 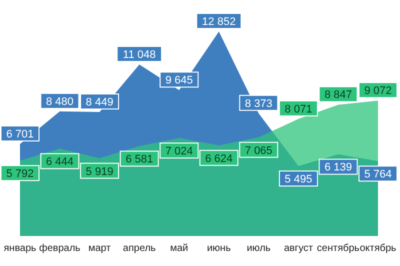 What do you see at coordinates (218, 248) in the screenshot?
I see `x-tick-label: июнь` at bounding box center [218, 248].